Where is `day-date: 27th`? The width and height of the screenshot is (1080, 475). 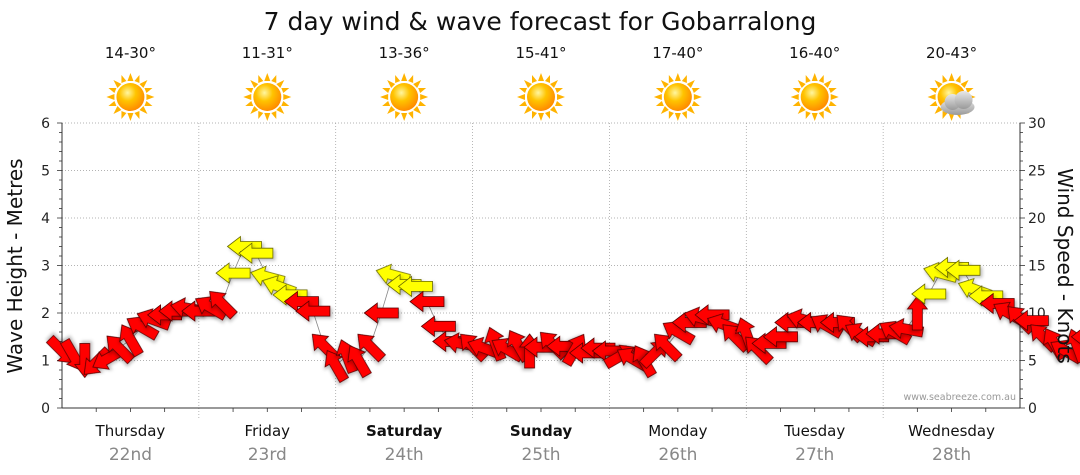 day-date: 27th is located at coordinates (814, 455).